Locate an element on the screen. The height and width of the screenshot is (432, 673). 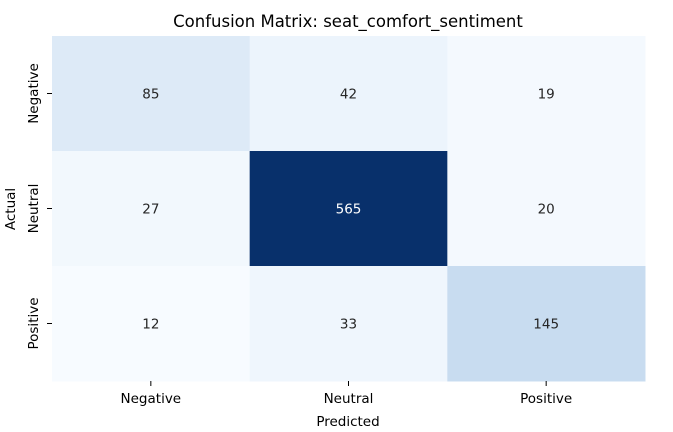
cell-value-r1-c1: 565 is located at coordinates (349, 210).